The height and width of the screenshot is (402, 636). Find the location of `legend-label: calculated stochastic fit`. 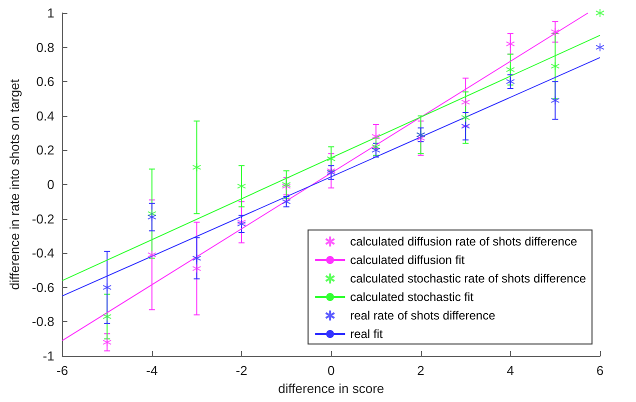

legend-label: calculated stochastic fit is located at coordinates (412, 297).